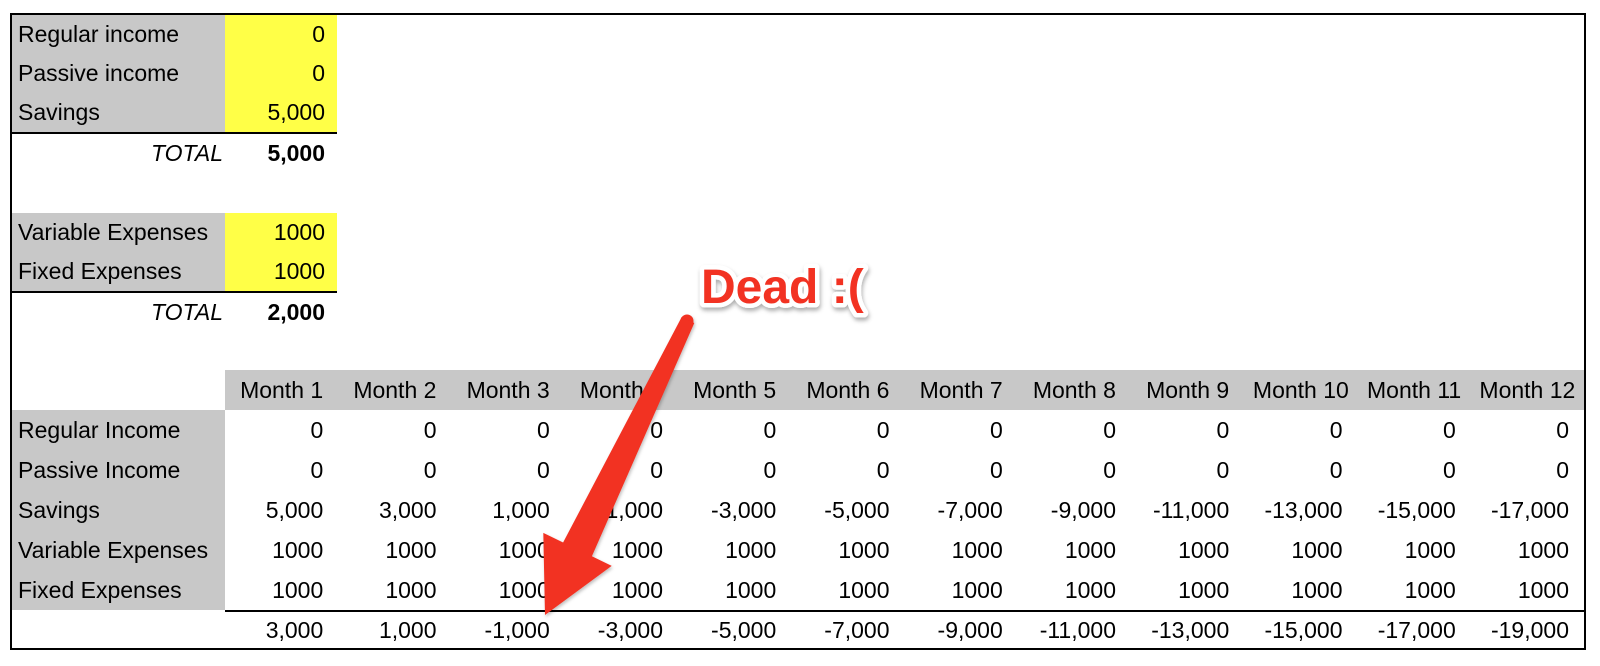 Image resolution: width=1600 pixels, height=666 pixels. Describe the element at coordinates (961, 390) in the screenshot. I see `month-header: Month 7` at that location.